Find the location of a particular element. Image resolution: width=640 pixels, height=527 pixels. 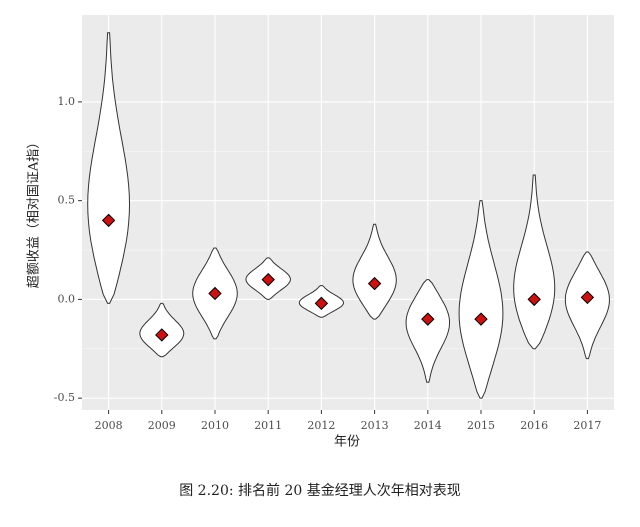

caption: 图 2.20: 排名前 20 基金经理人次年相对表现 is located at coordinates (320, 490).